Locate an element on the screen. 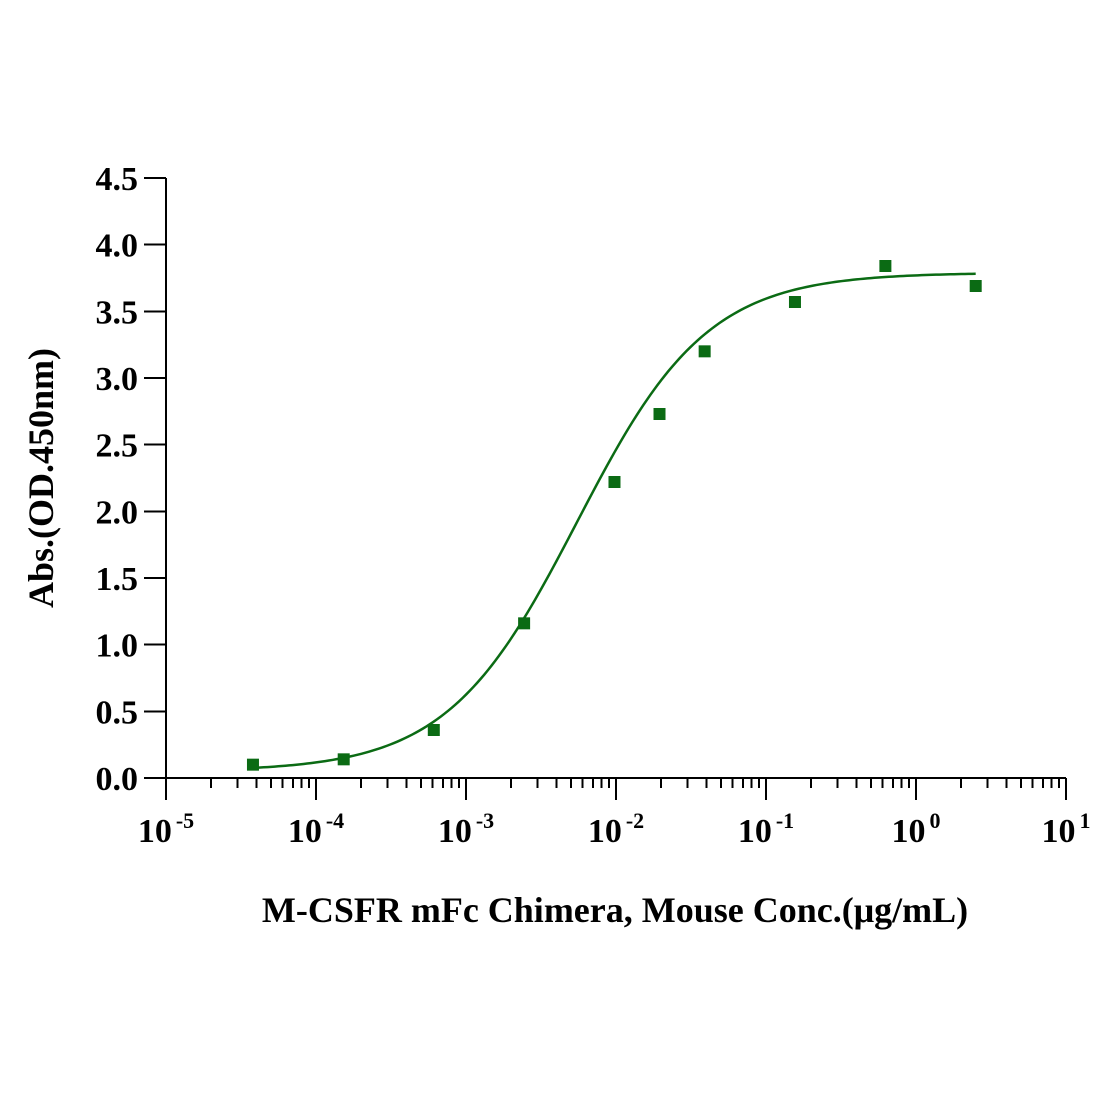 The image size is (1106, 1106). x-tick-exponent: 0 is located at coordinates (935, 820).